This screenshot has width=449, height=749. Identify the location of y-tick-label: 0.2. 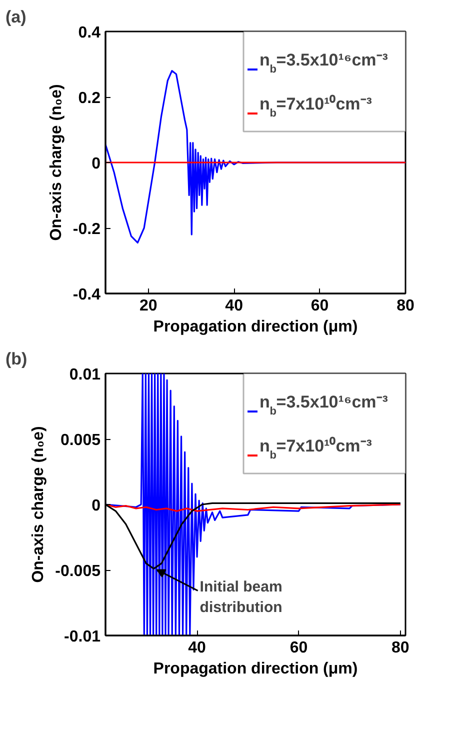
(89, 98).